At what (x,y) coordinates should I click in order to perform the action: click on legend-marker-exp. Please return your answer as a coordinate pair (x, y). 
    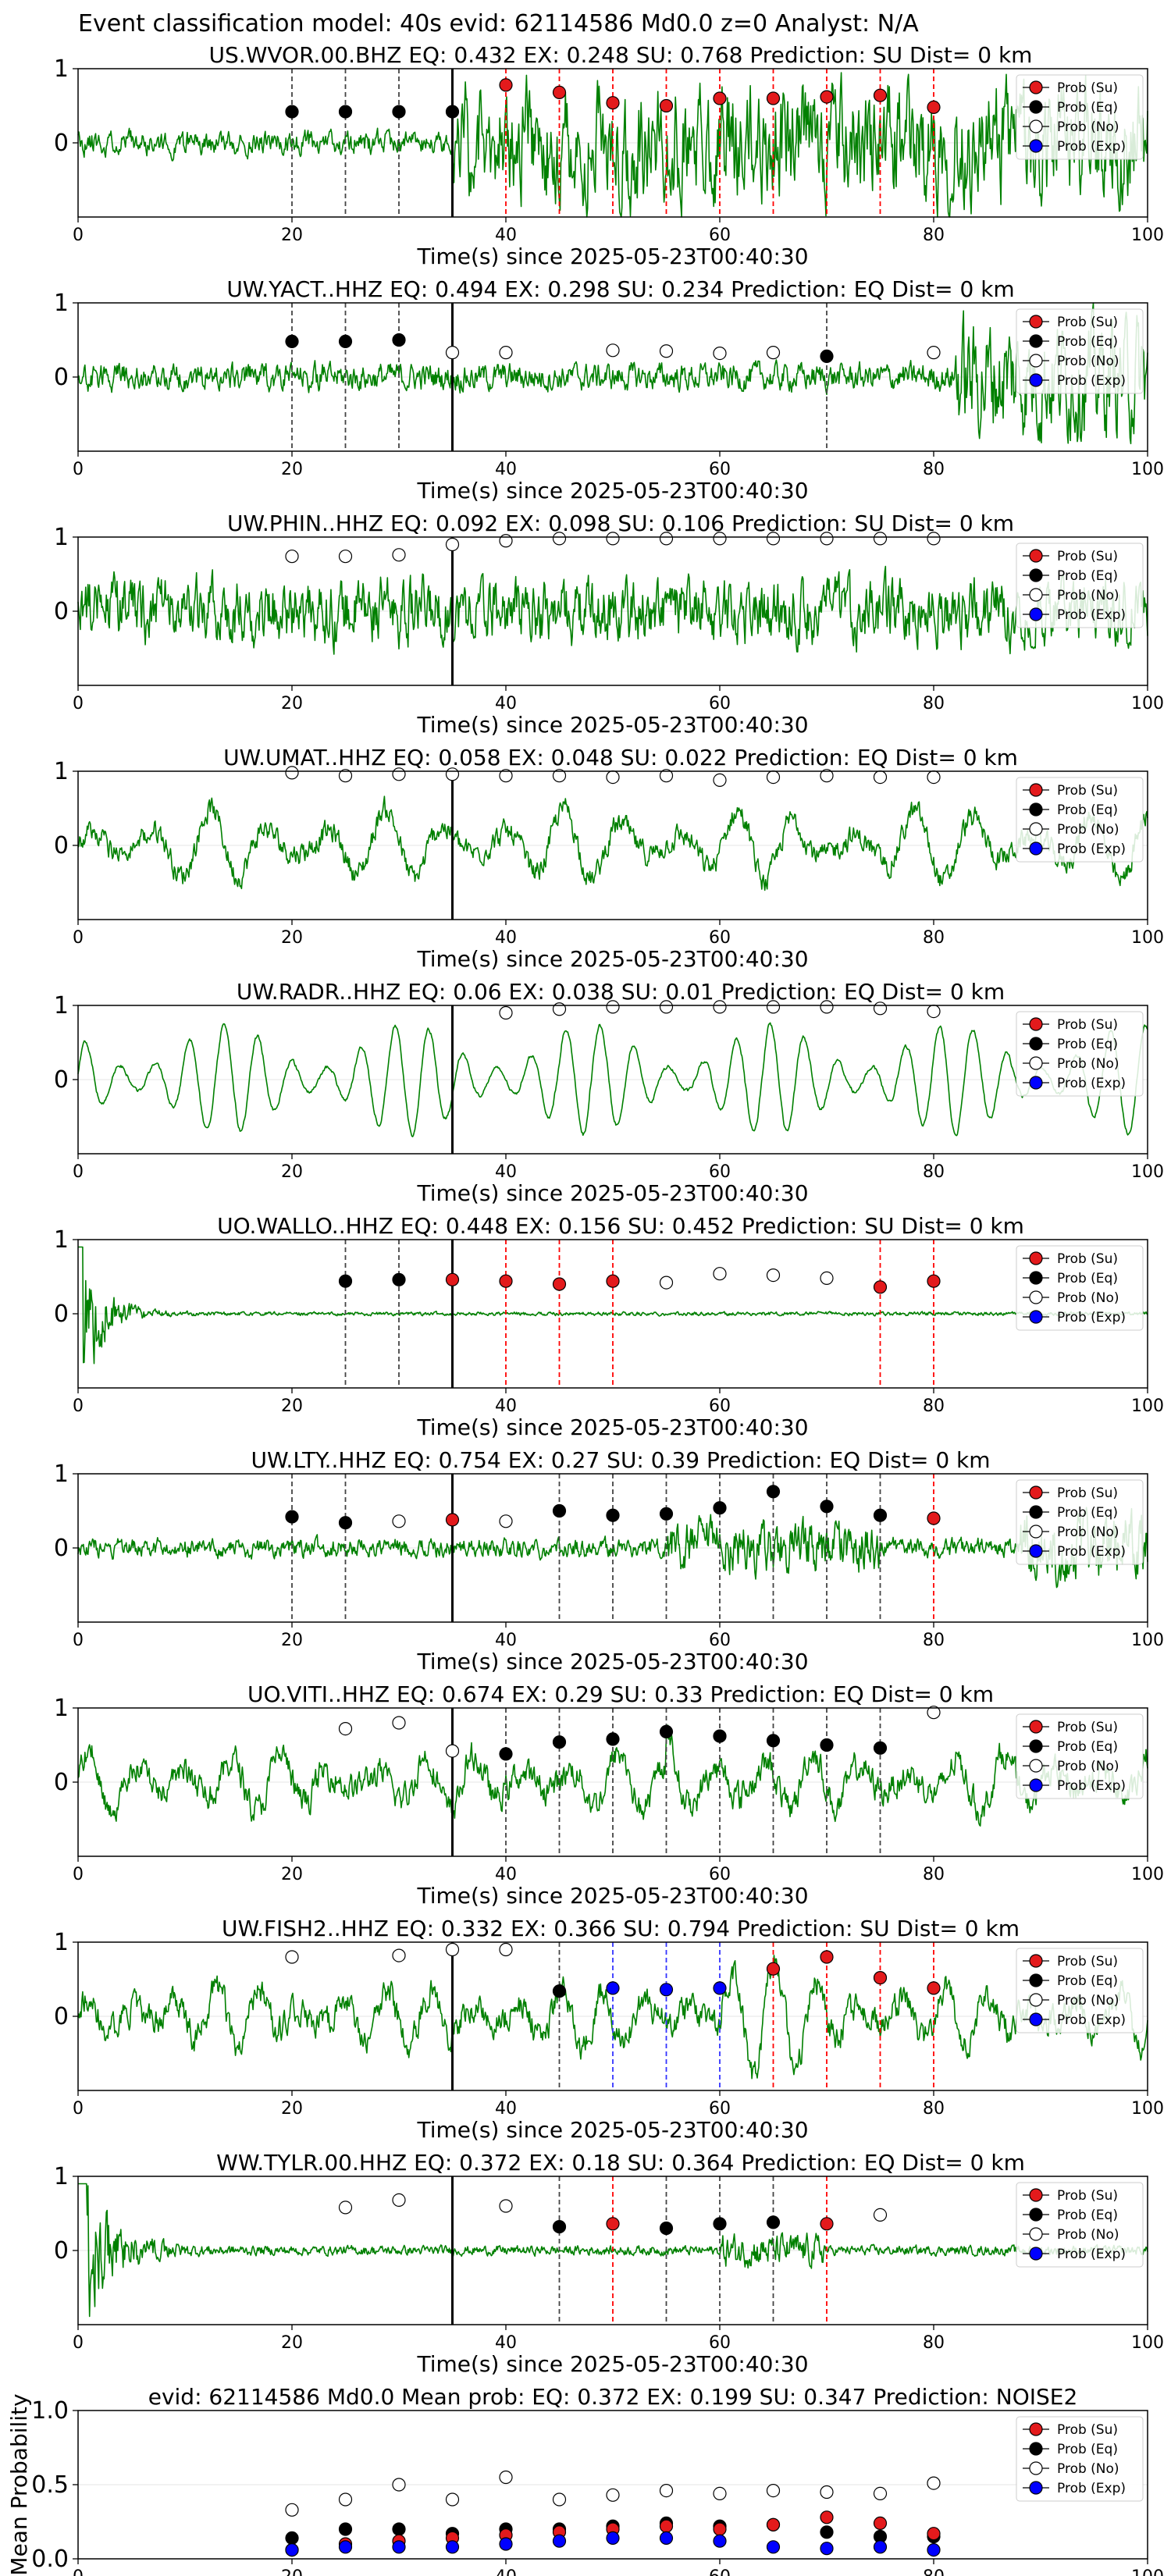
    Looking at the image, I should click on (1036, 146).